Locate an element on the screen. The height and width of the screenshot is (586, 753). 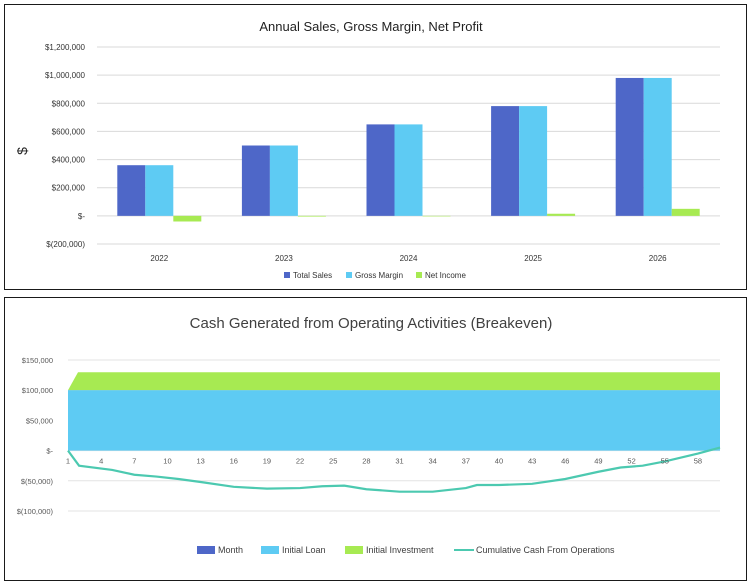
y-tick-label: $800,000 is located at coordinates (69, 103).